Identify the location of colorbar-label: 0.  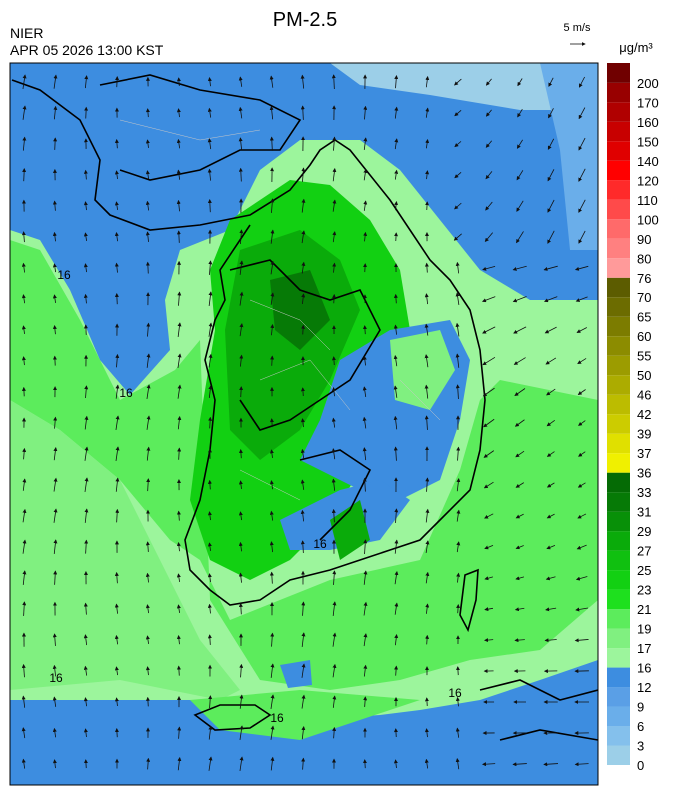
(640, 765).